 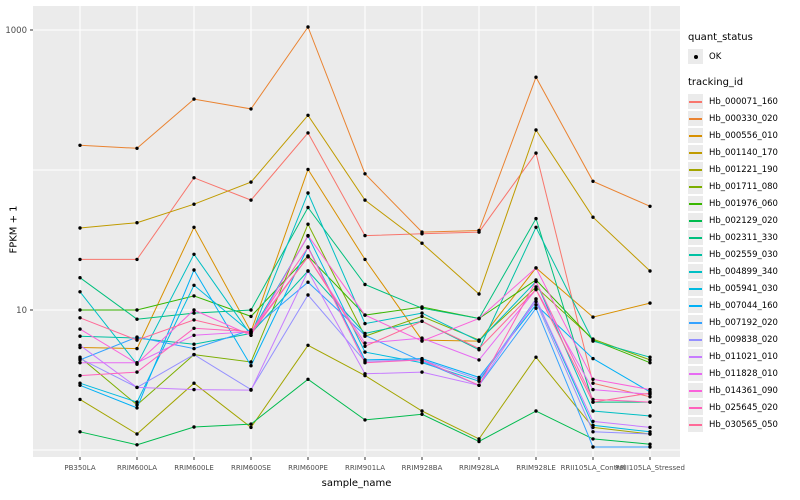 I want to click on x-tick-label: RRIM928LE, so click(x=536, y=468).